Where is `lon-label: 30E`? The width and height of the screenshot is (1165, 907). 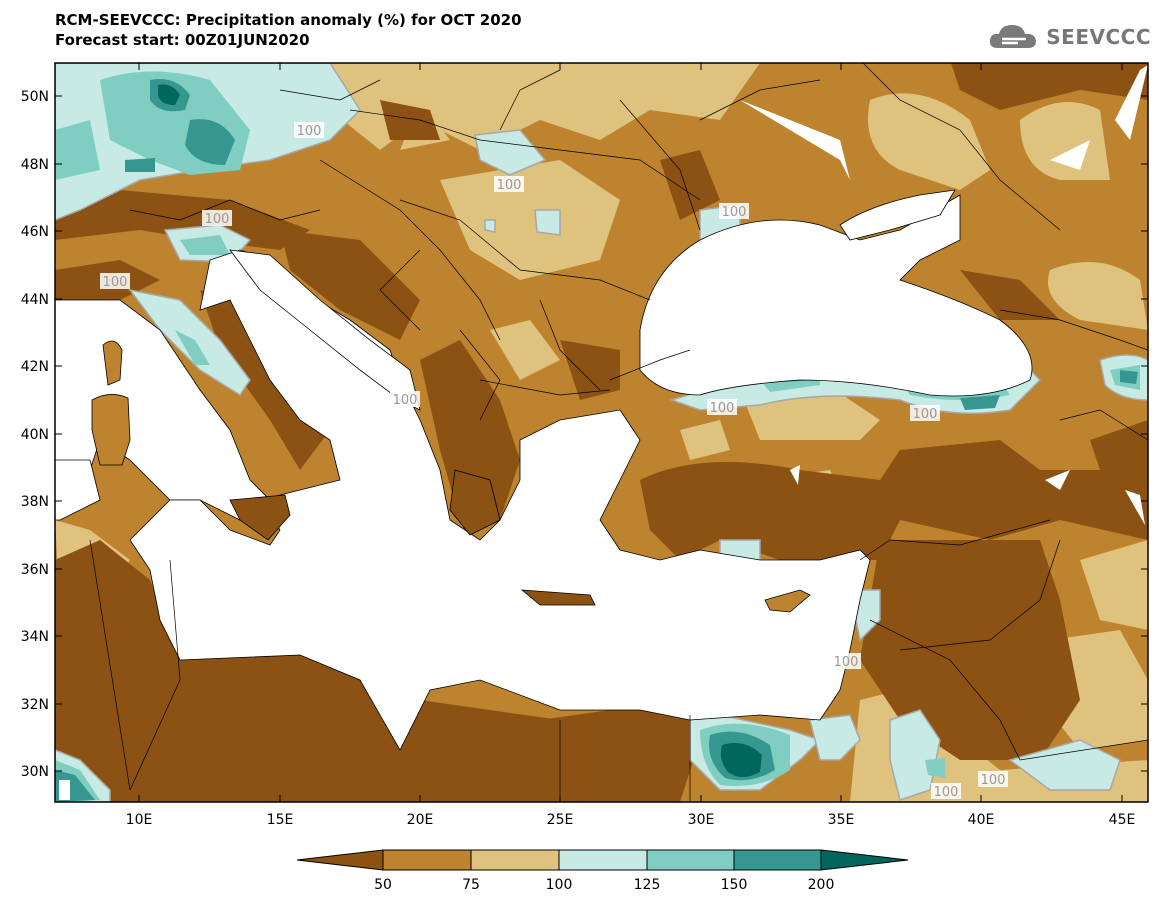
lon-label: 30E is located at coordinates (701, 820).